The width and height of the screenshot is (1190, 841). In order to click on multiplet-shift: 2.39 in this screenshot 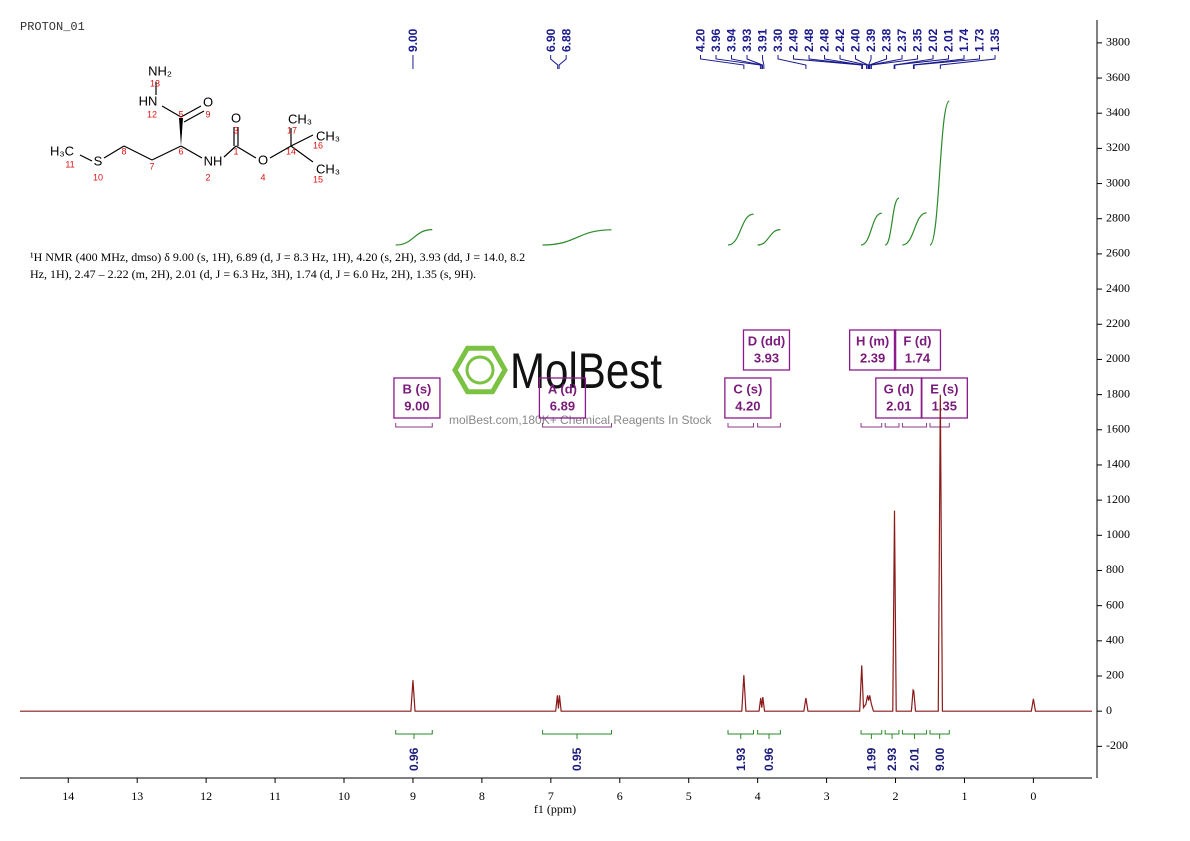, I will do `click(872, 357)`.